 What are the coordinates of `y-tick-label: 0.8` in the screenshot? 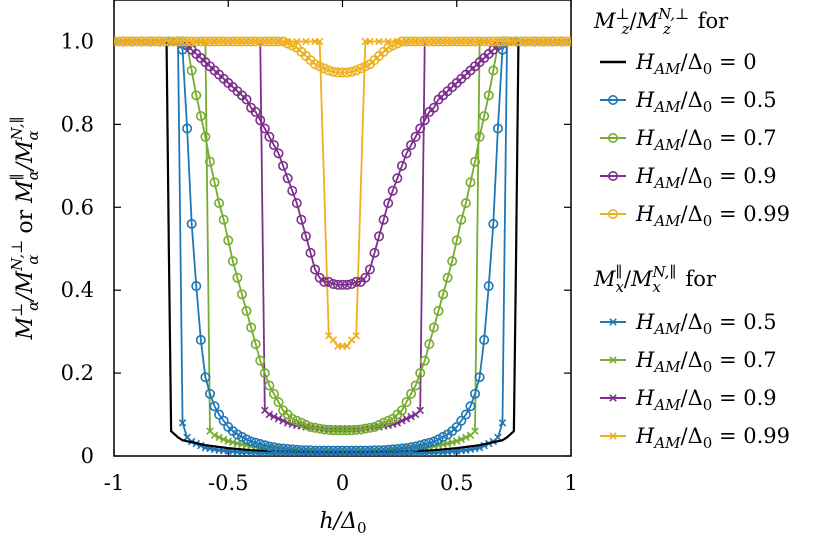 It's located at (77, 124).